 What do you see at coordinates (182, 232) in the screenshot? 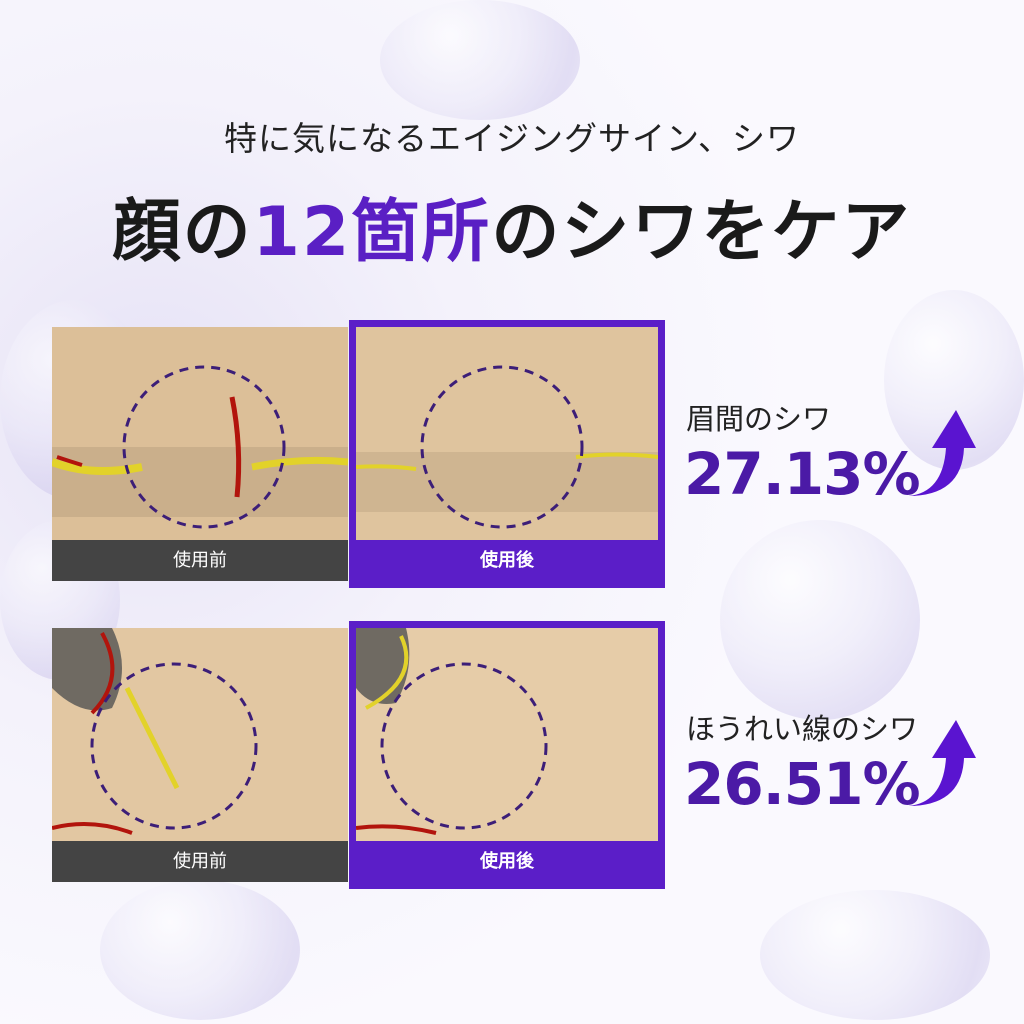
I see `title-text: 顔の` at bounding box center [182, 232].